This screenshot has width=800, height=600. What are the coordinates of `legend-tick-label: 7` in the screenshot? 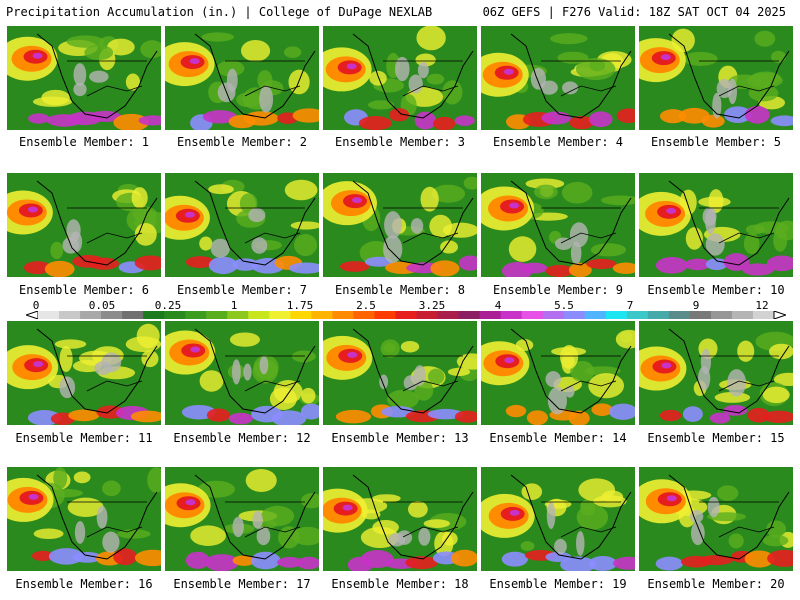 It's located at (630, 305).